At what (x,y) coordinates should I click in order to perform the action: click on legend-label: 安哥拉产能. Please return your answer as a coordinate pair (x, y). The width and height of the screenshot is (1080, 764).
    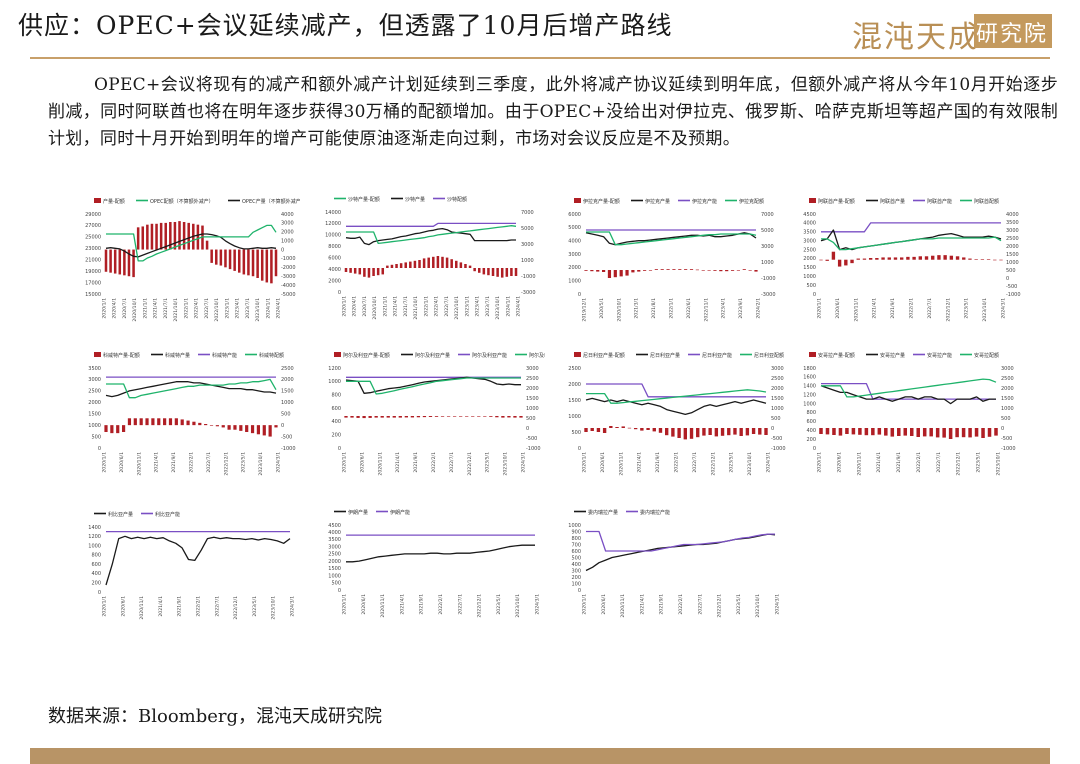
    Looking at the image, I should click on (939, 355).